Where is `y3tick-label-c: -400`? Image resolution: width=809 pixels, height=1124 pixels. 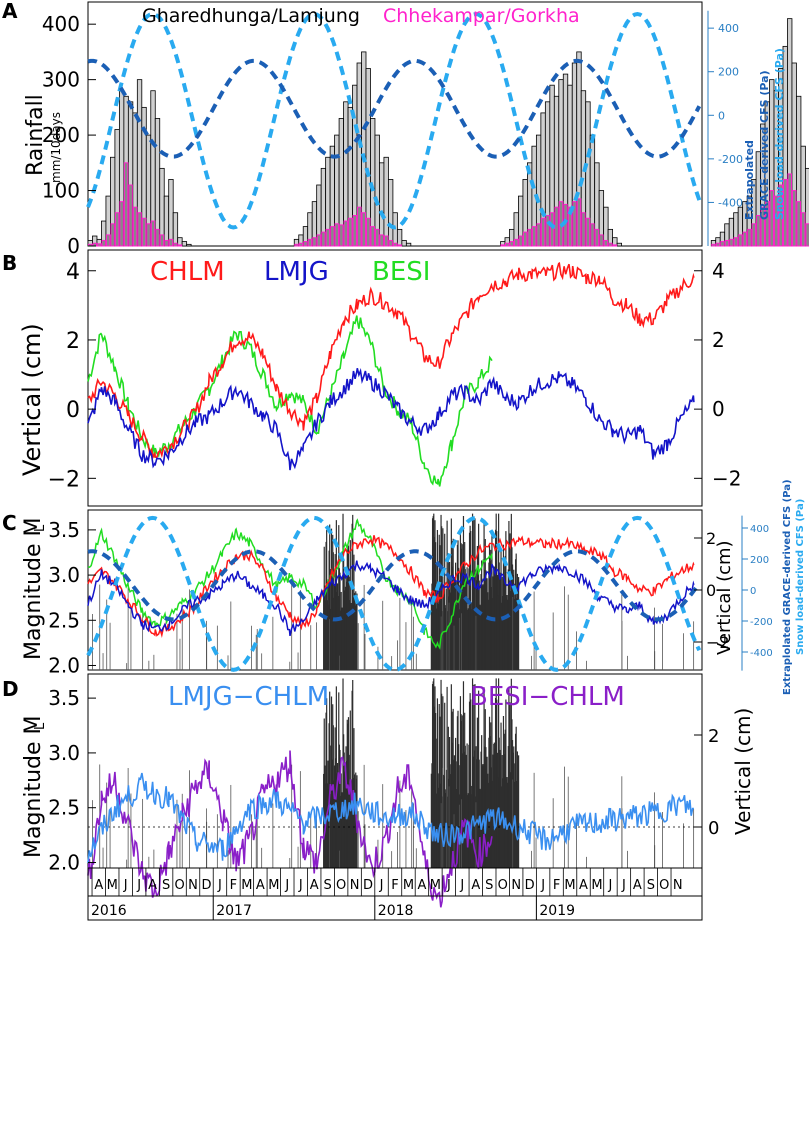 y3tick-label-c: -400 is located at coordinates (761, 653).